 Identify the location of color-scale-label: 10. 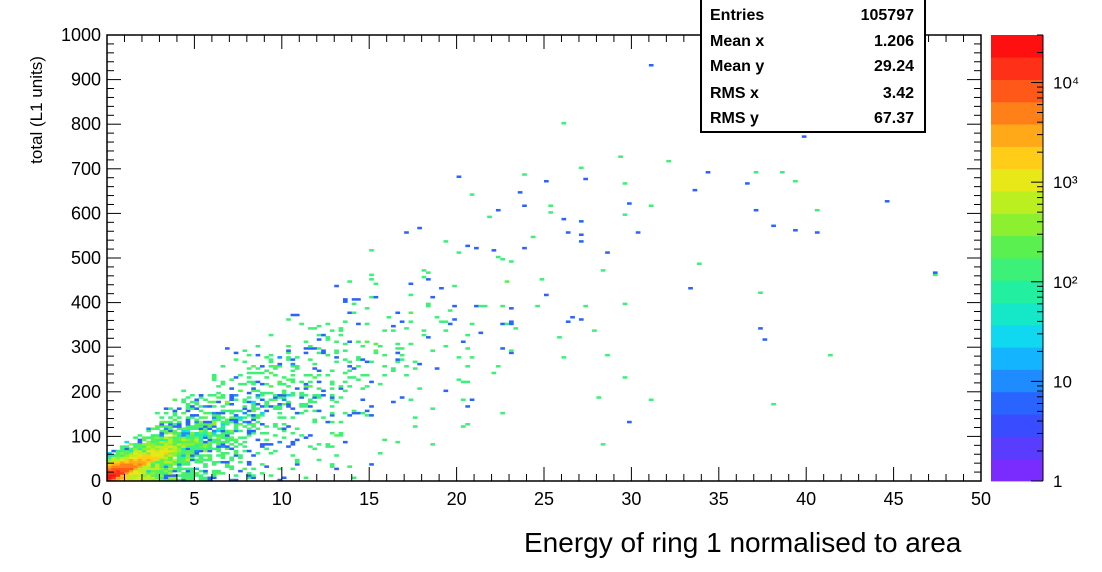
(1062, 381).